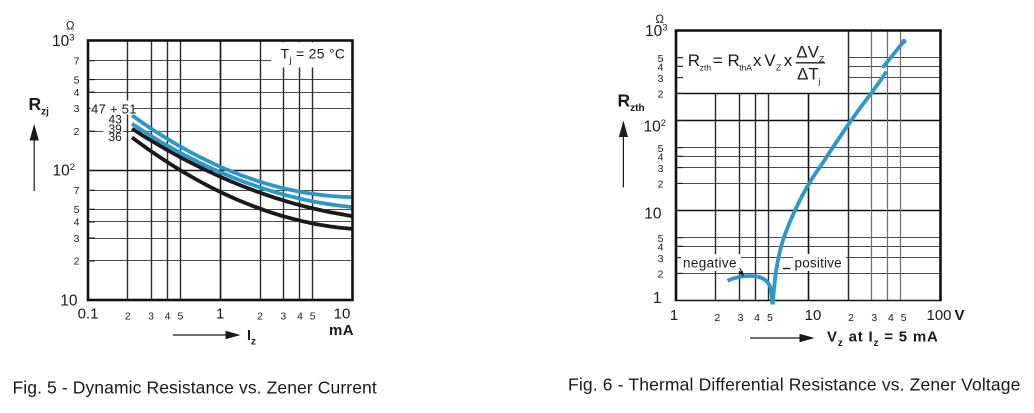 Image resolution: width=1034 pixels, height=413 pixels. I want to click on svg-text: 47 + 51, so click(114, 109).